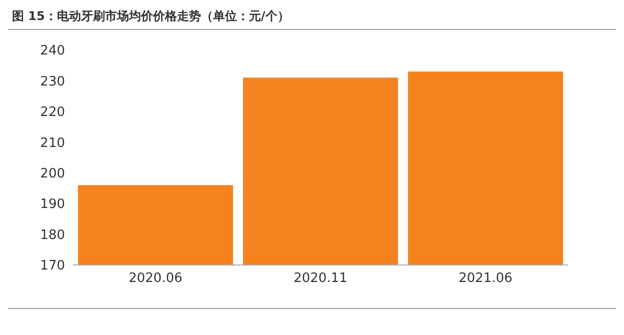  Describe the element at coordinates (321, 278) in the screenshot. I see `x-tick-label: 2020.11` at that location.